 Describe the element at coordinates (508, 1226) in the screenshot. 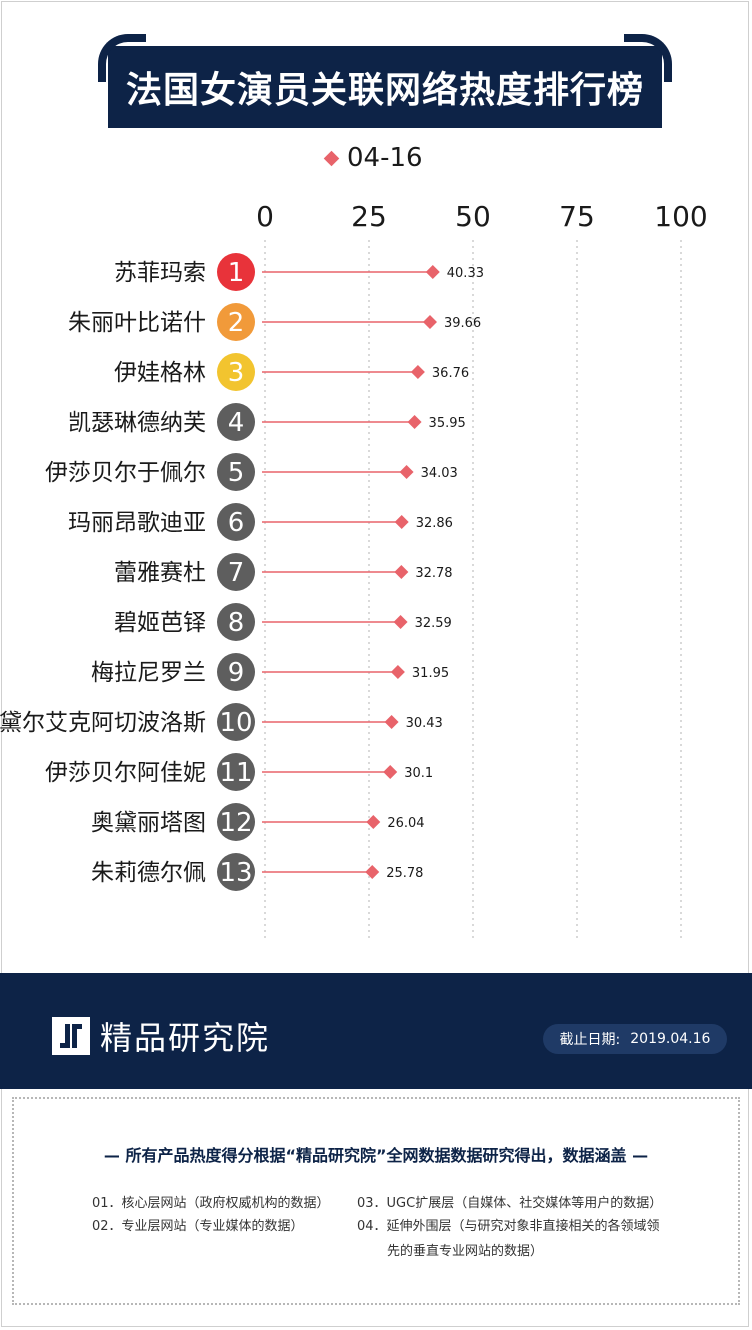

I see `note-item: 04．延伸外围层（与研究对象非直接相关的各领域领` at that location.